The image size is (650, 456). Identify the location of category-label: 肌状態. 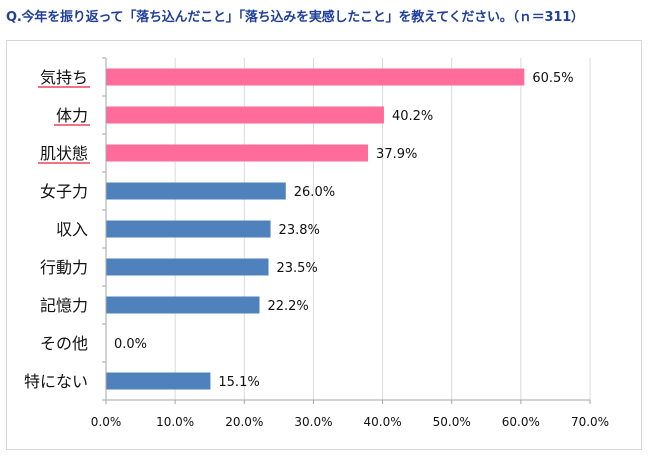
(64, 153).